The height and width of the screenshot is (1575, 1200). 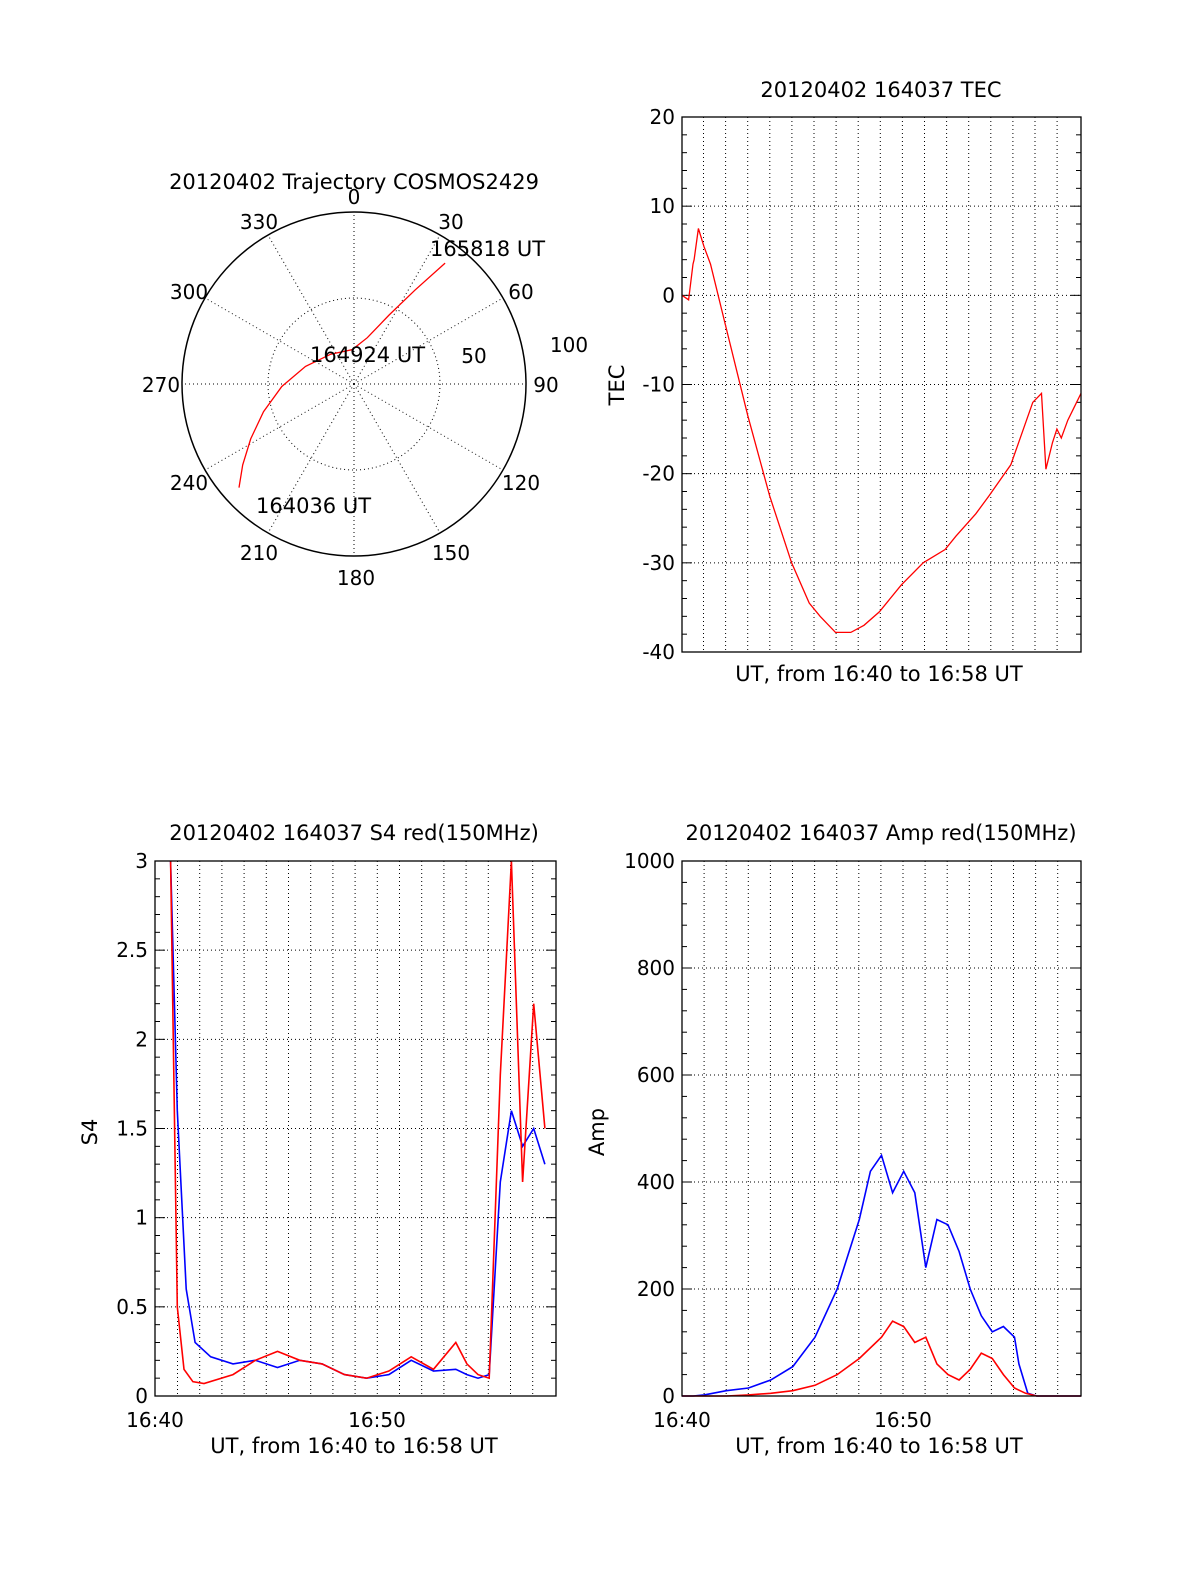 I want to click on polar-azimuth-label: 30, so click(x=450, y=222).